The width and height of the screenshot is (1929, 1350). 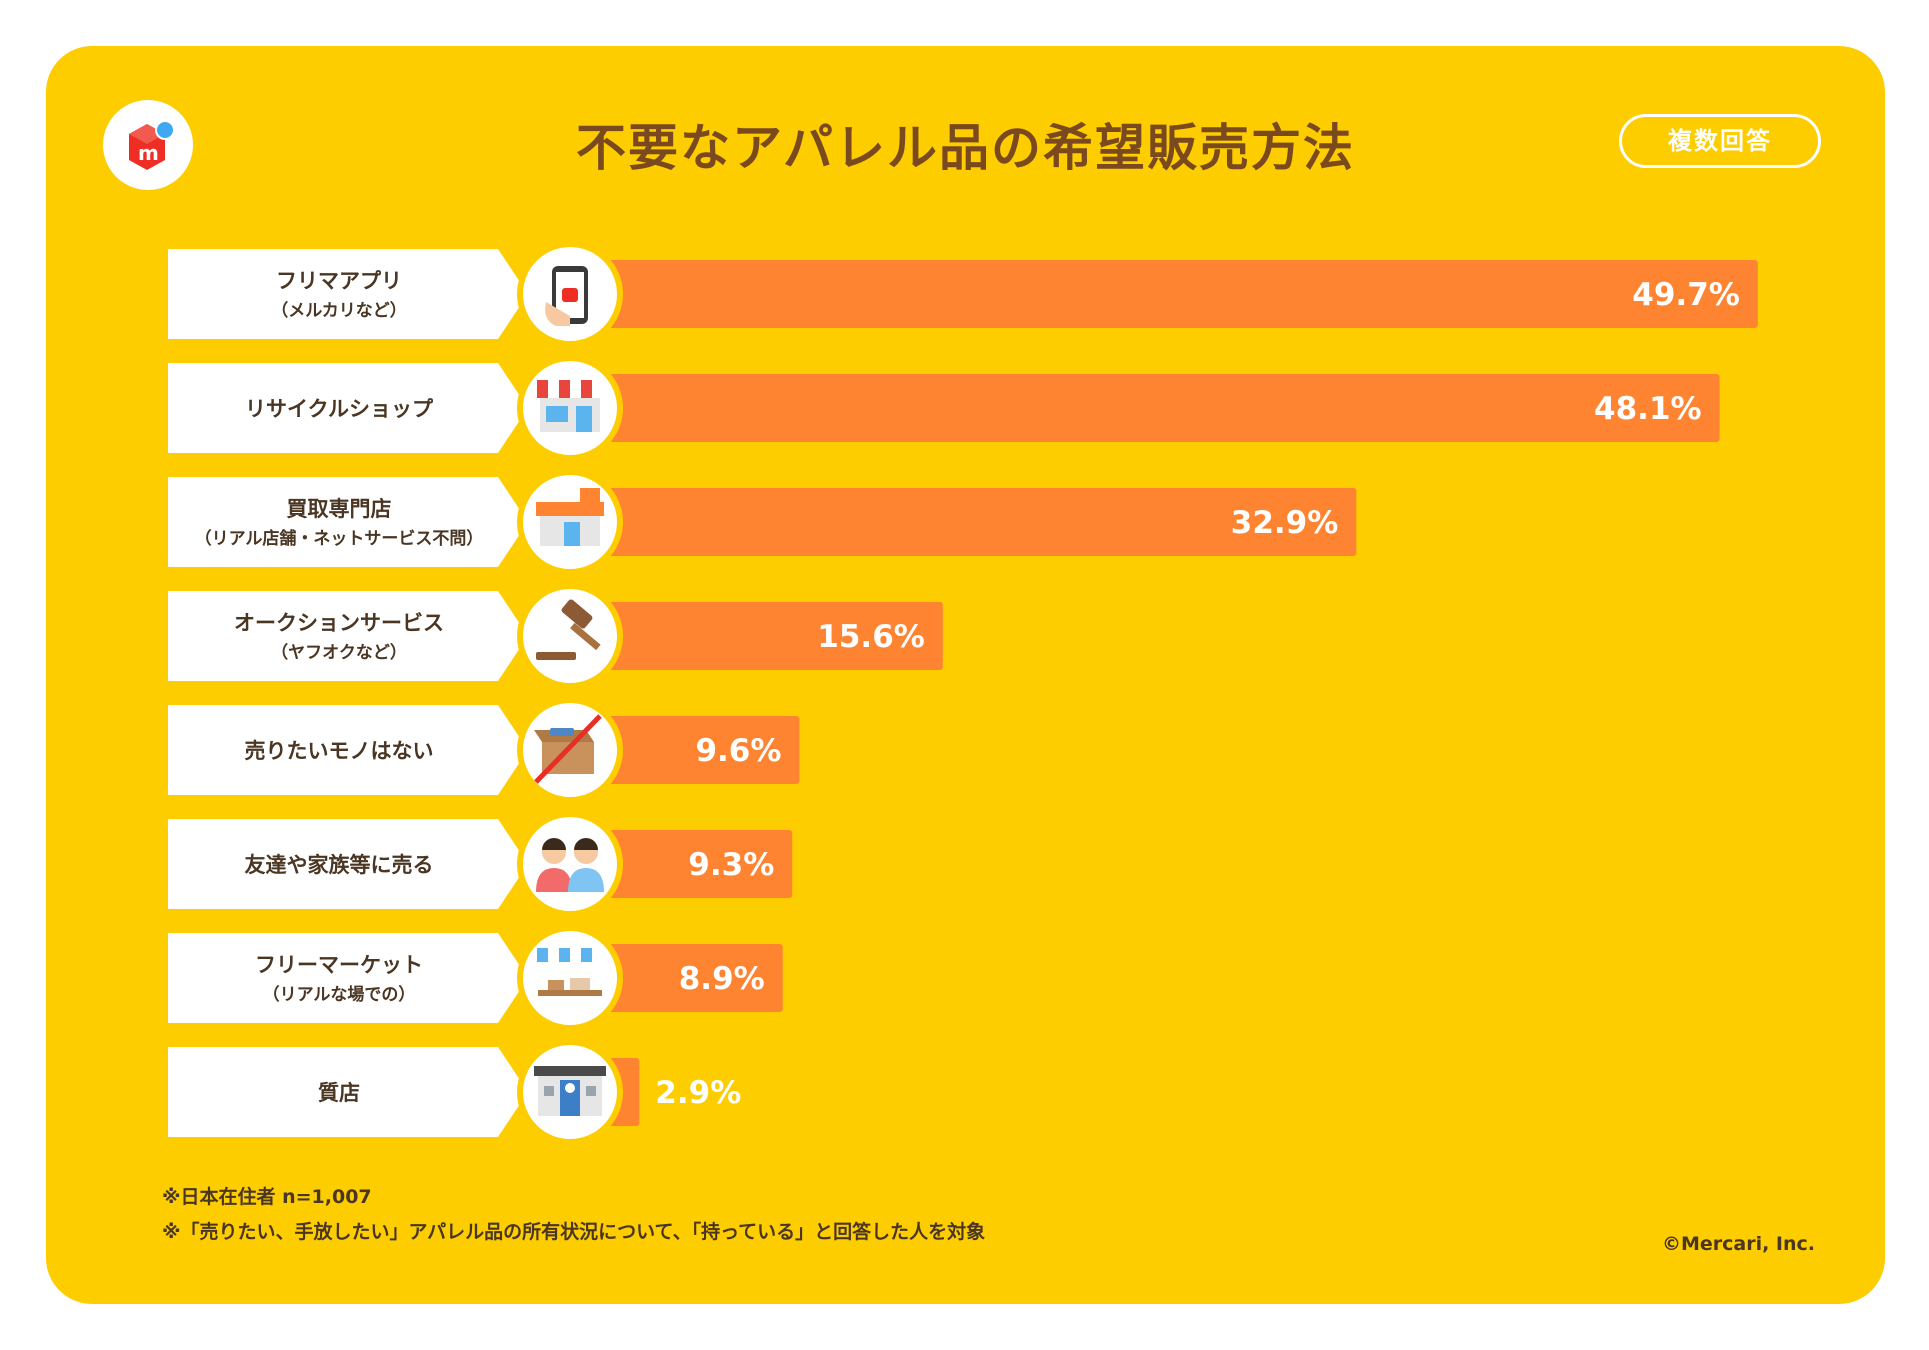 What do you see at coordinates (570, 294) in the screenshot?
I see `smartphone-icon` at bounding box center [570, 294].